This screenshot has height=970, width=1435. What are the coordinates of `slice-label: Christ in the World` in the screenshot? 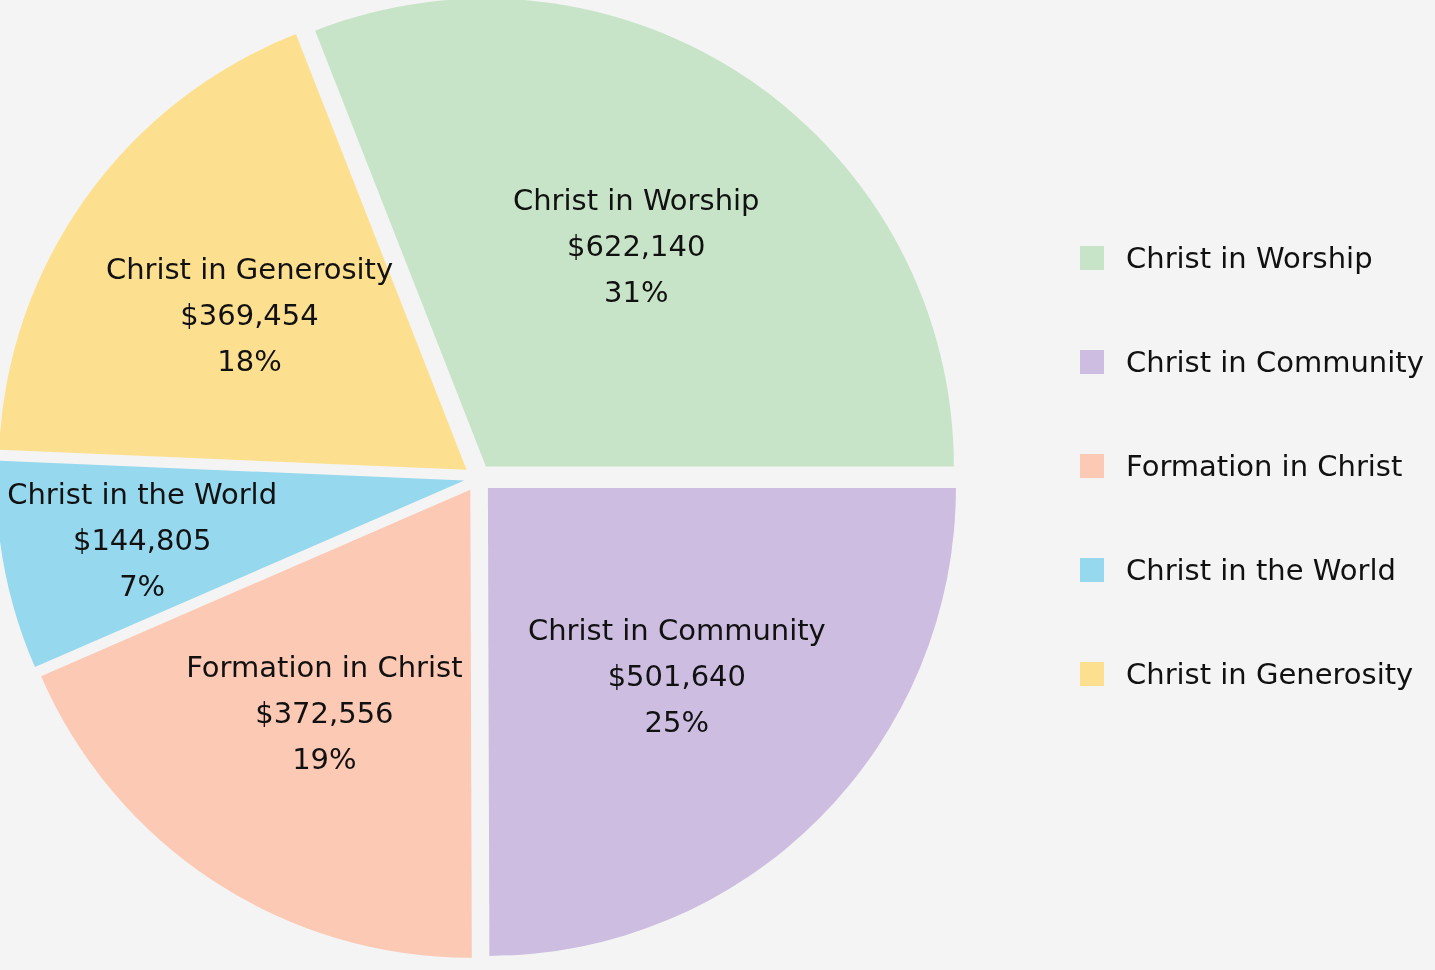 It's located at (142, 494).